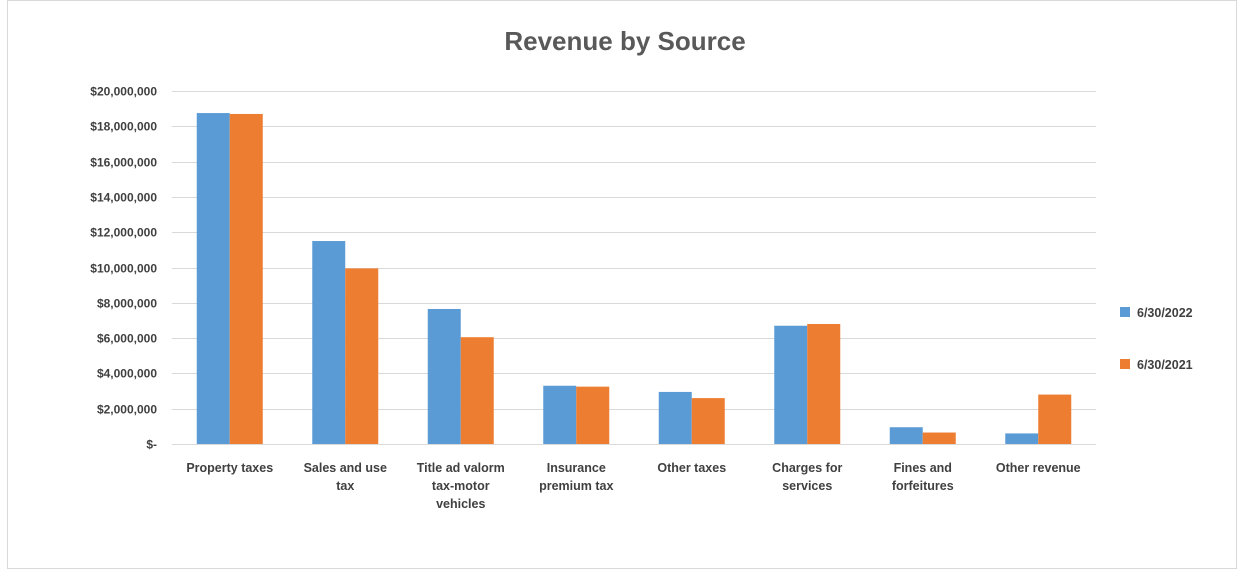  Describe the element at coordinates (461, 468) in the screenshot. I see `x-tick-label-line: Title ad valorm` at that location.